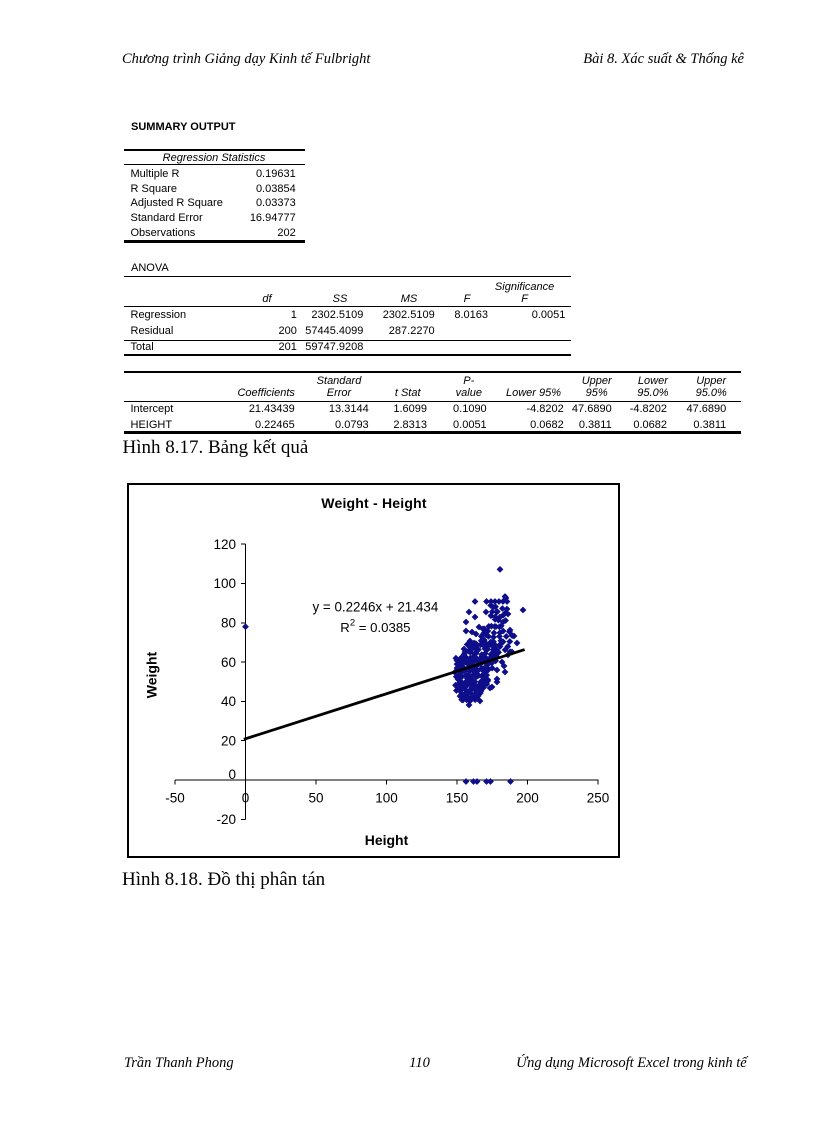  I want to click on svg-text: 150, so click(457, 797).